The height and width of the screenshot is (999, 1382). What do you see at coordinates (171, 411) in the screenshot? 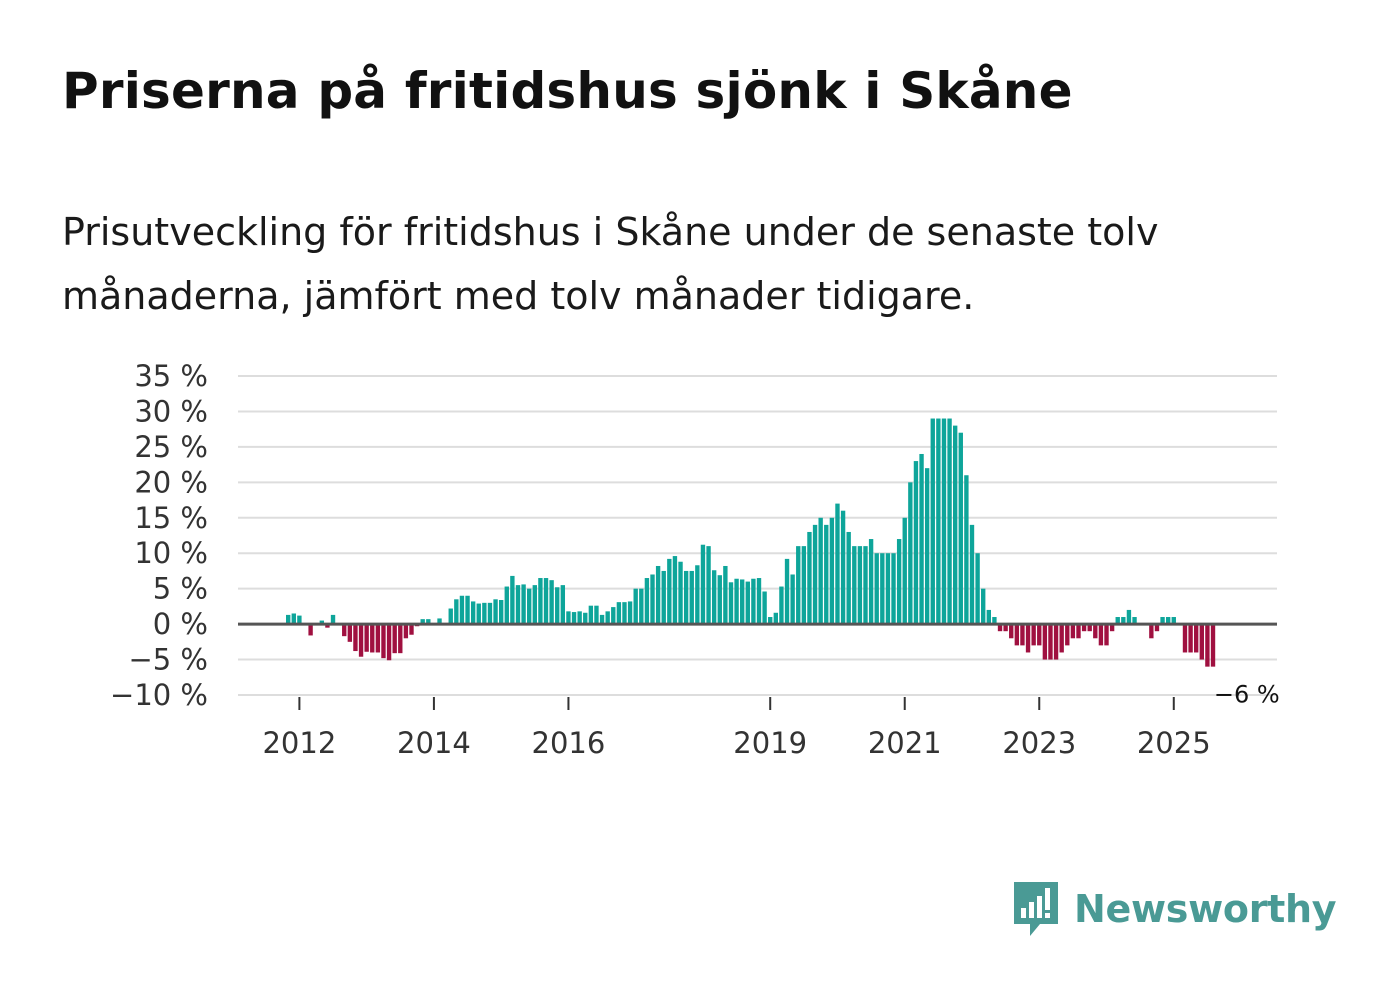
I see `y-tick-label: 30 %` at bounding box center [171, 411].